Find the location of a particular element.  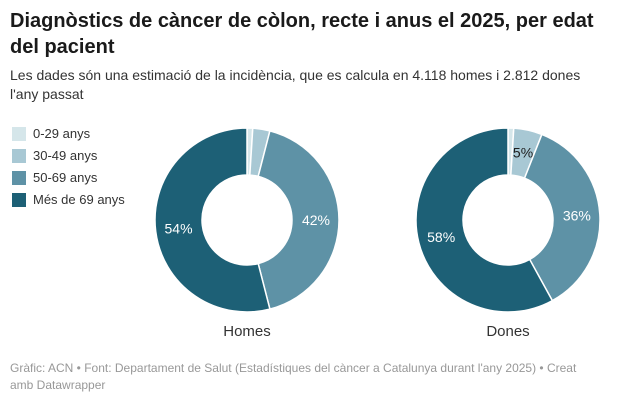

category-label-homes: Homes is located at coordinates (247, 331).